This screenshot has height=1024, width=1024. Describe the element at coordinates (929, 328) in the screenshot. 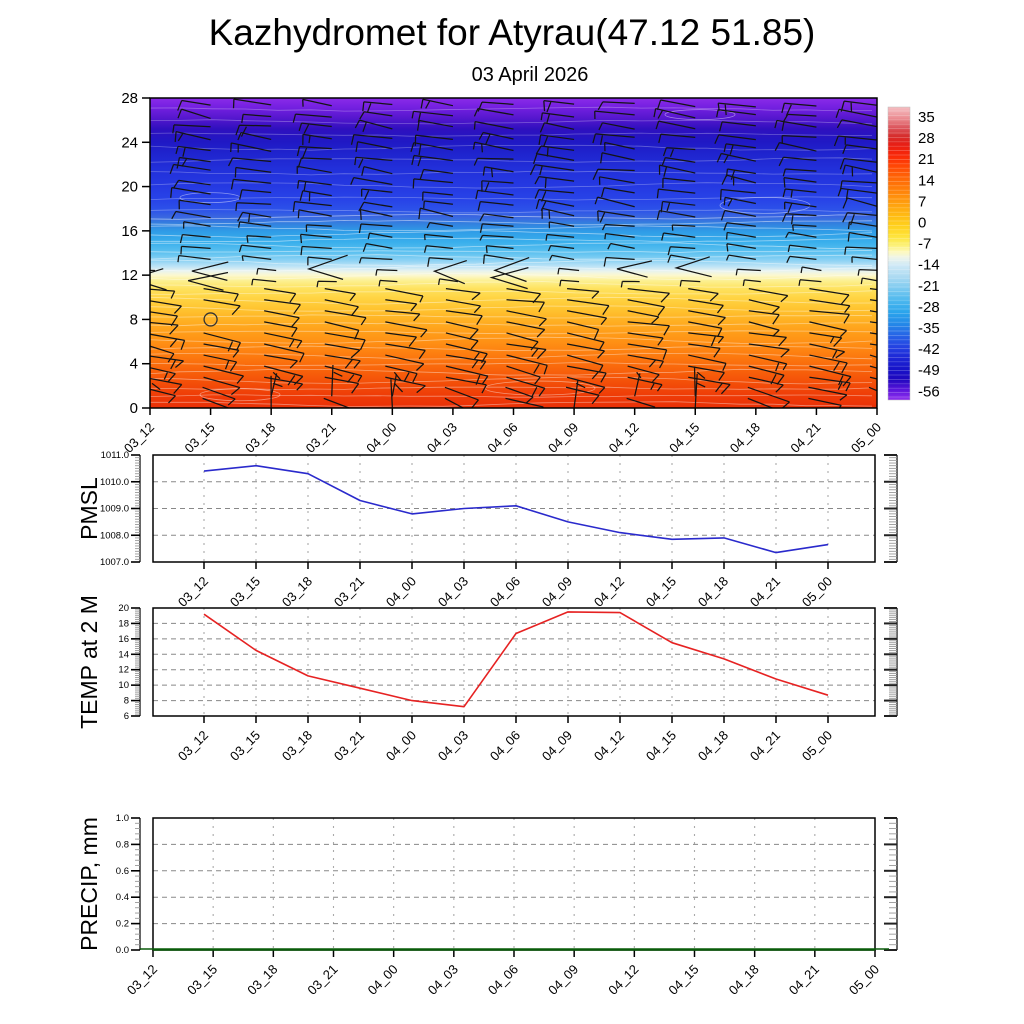

I see `colorbar-tick-label: -35` at that location.